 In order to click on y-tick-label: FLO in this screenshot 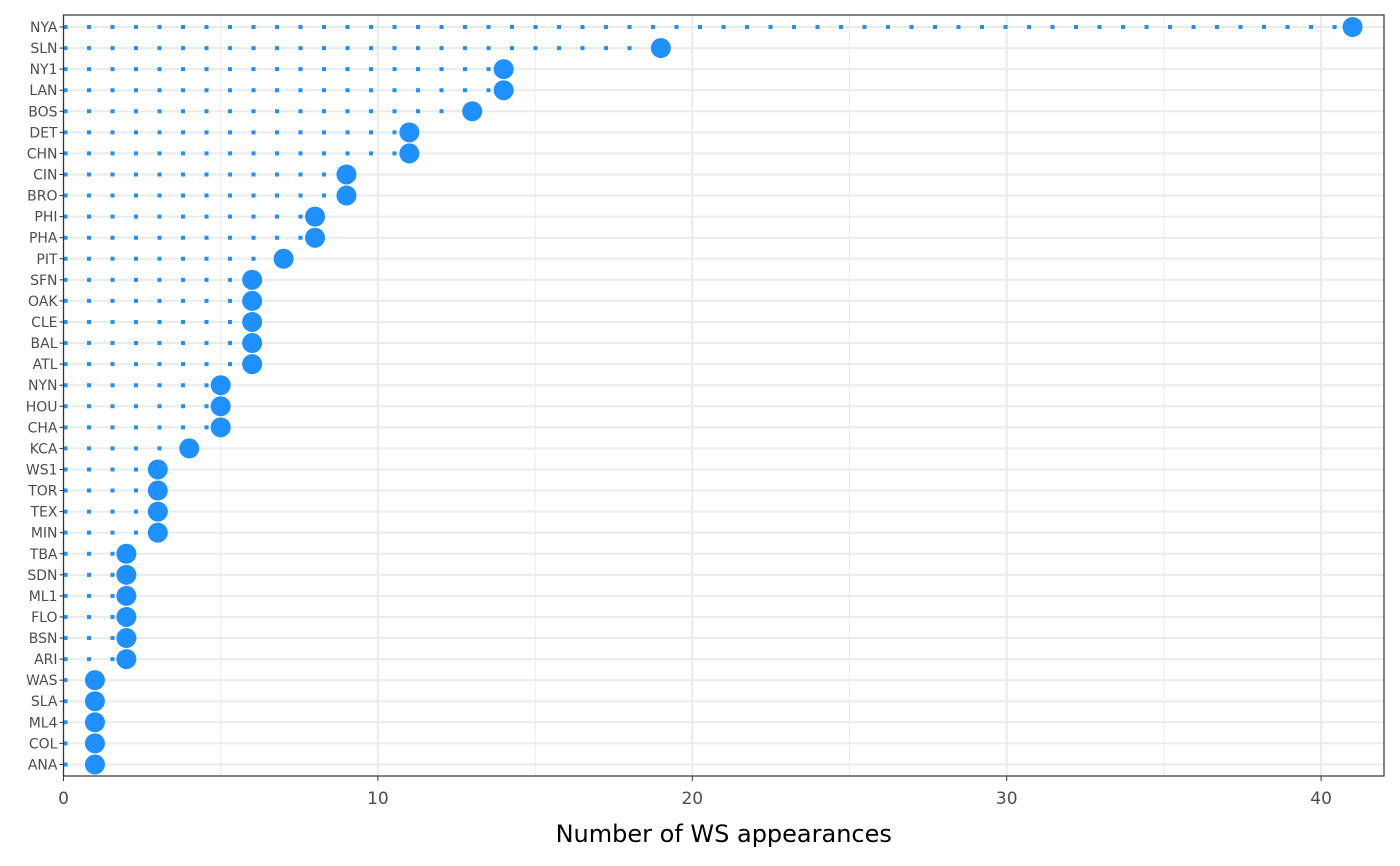, I will do `click(44, 618)`.